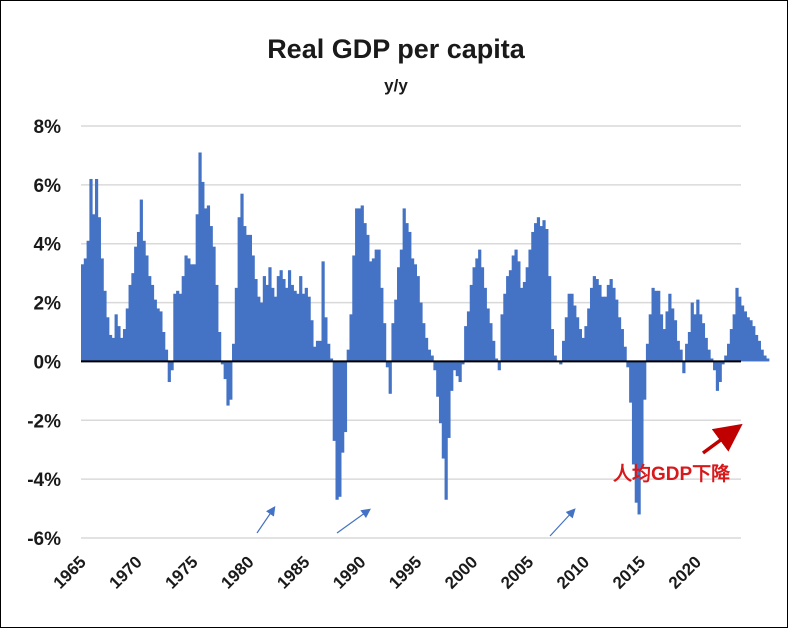 The width and height of the screenshot is (788, 628). I want to click on y-tick-label: 4%, so click(48, 245).